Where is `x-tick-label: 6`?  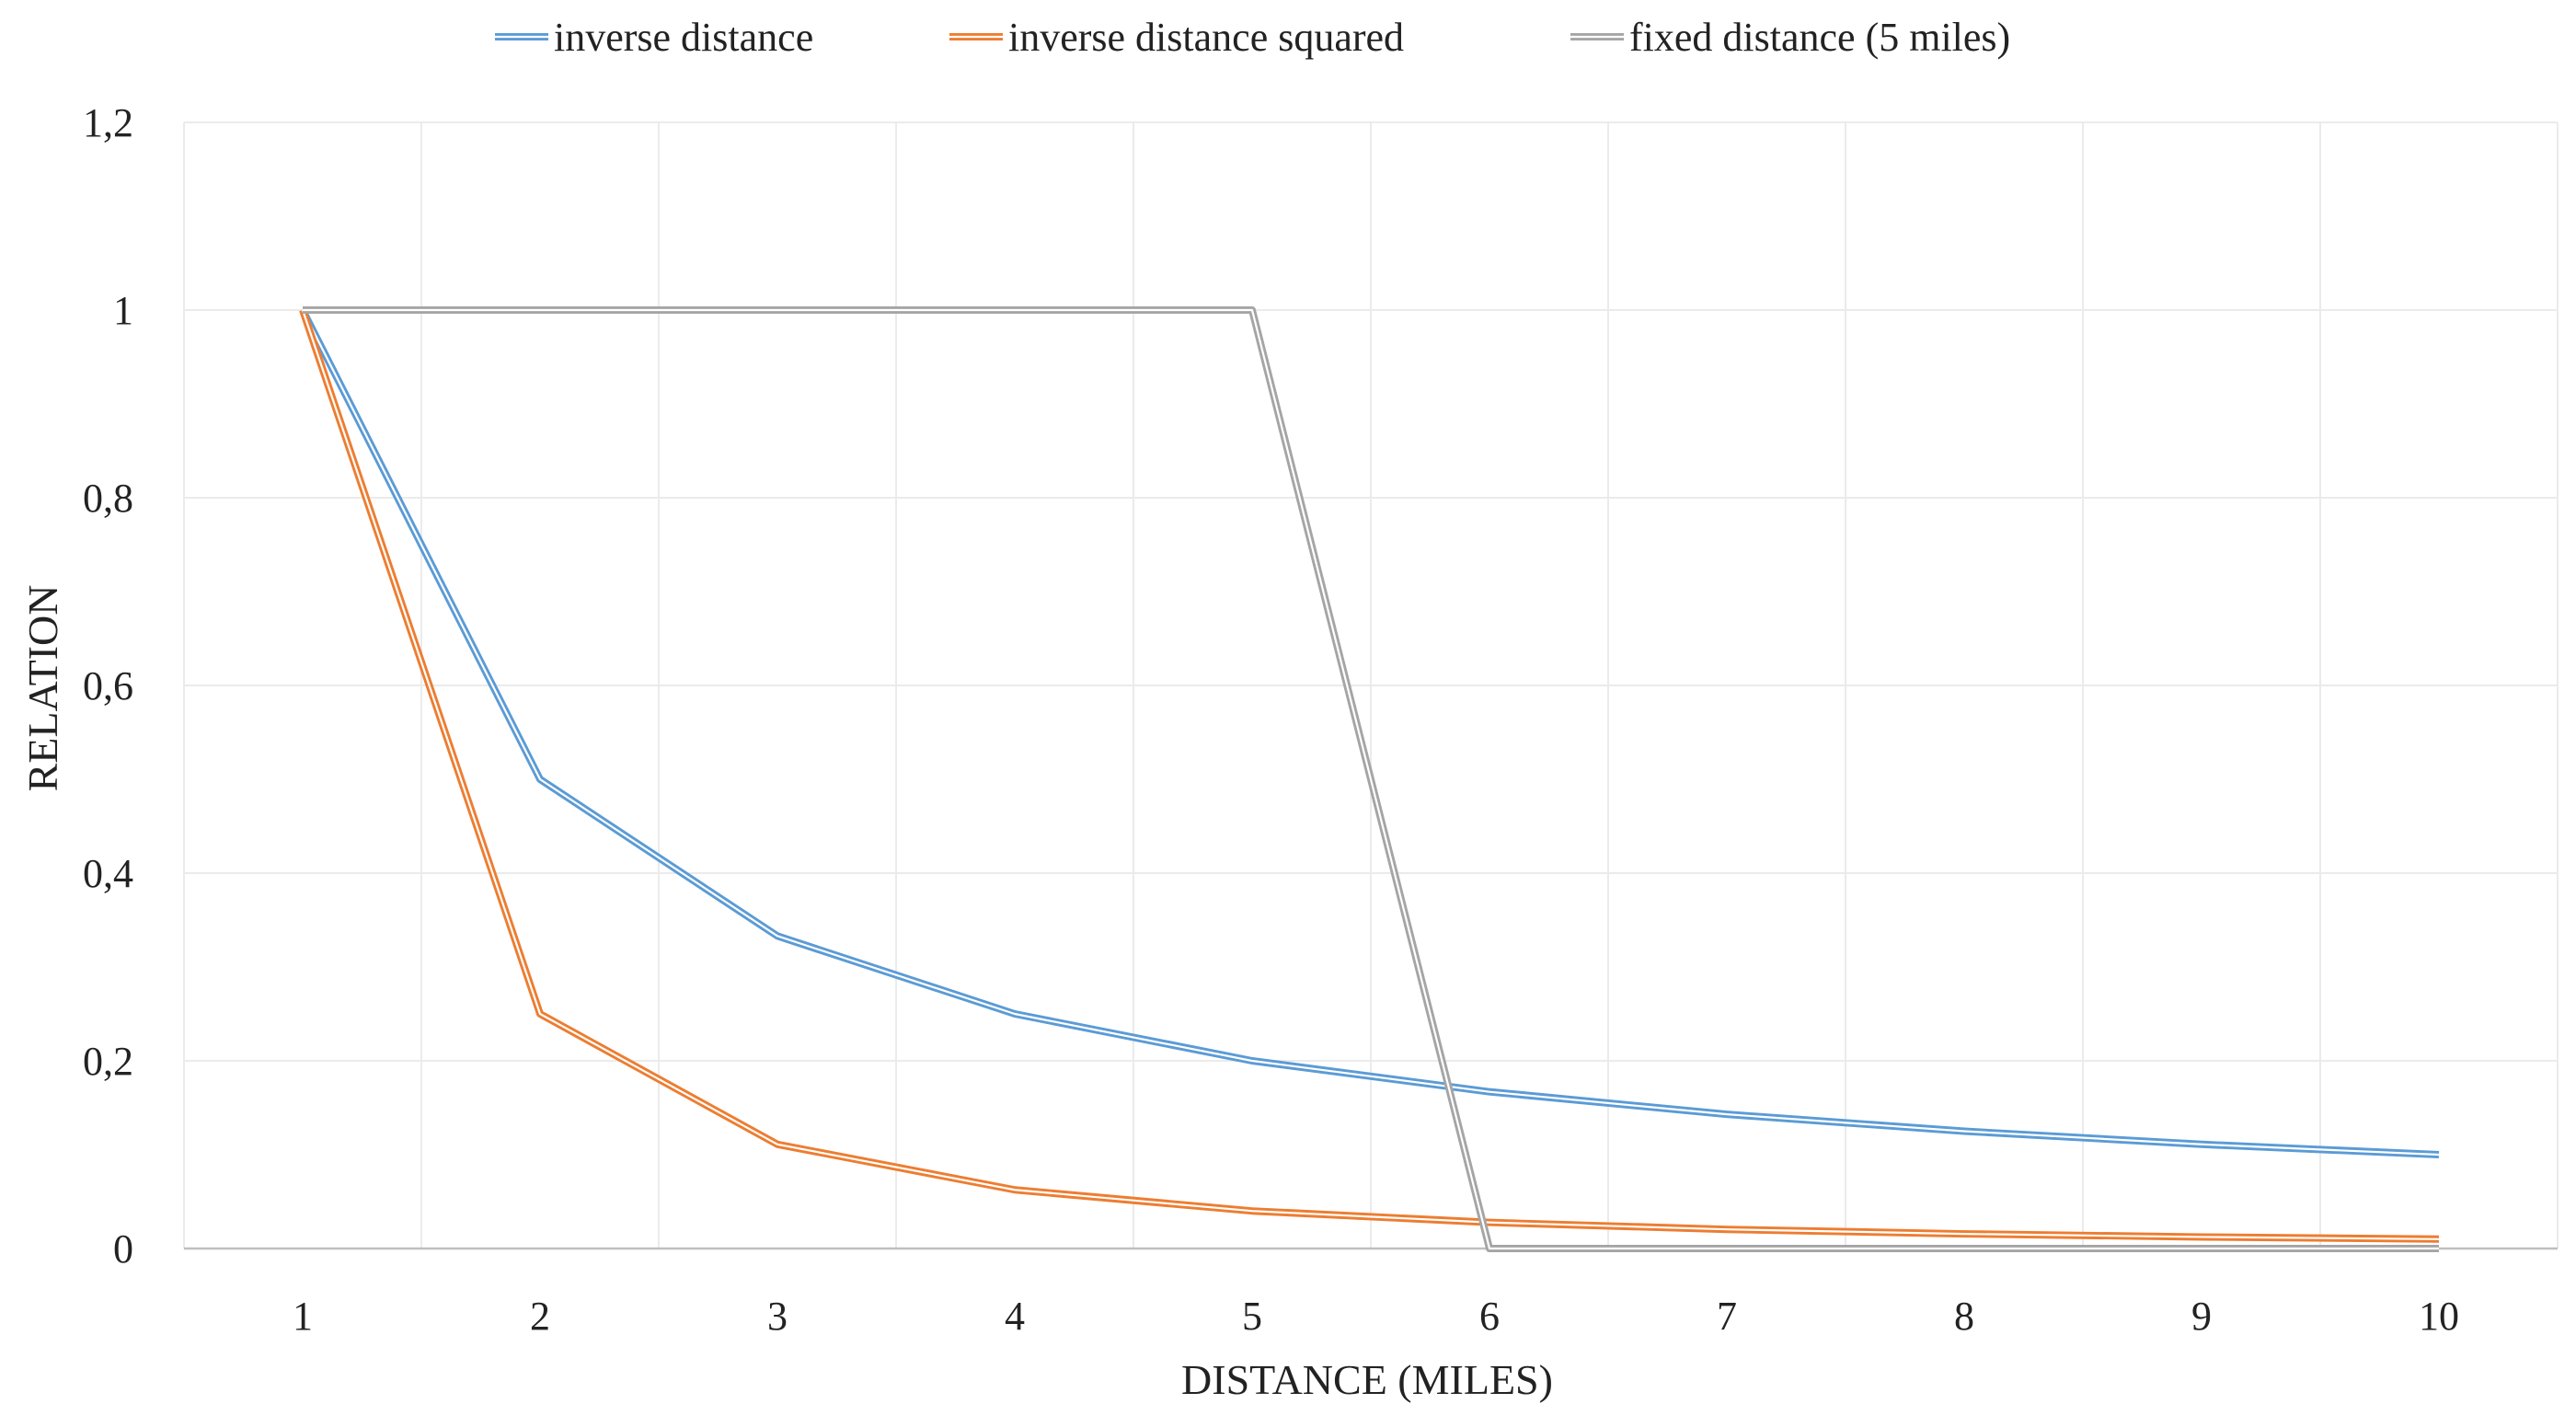
x-tick-label: 6 is located at coordinates (1489, 1316).